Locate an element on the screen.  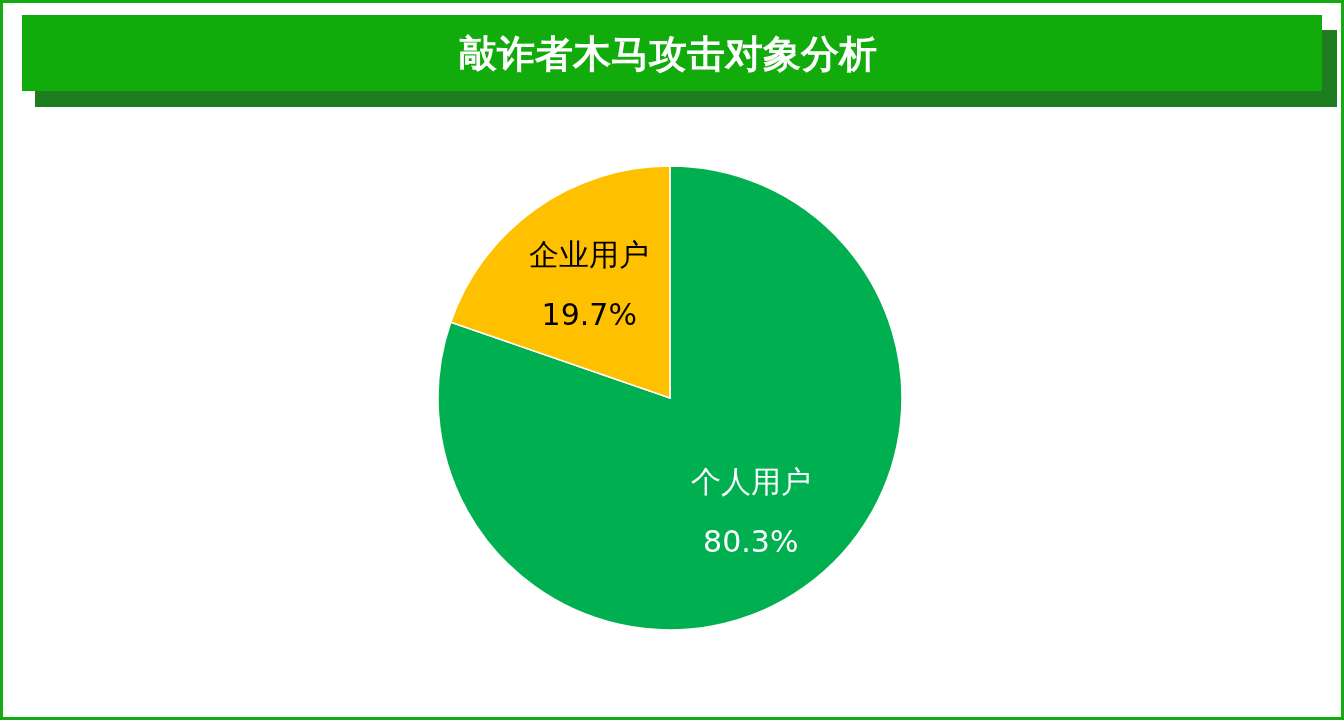
data-label: 80.3% is located at coordinates (751, 541).